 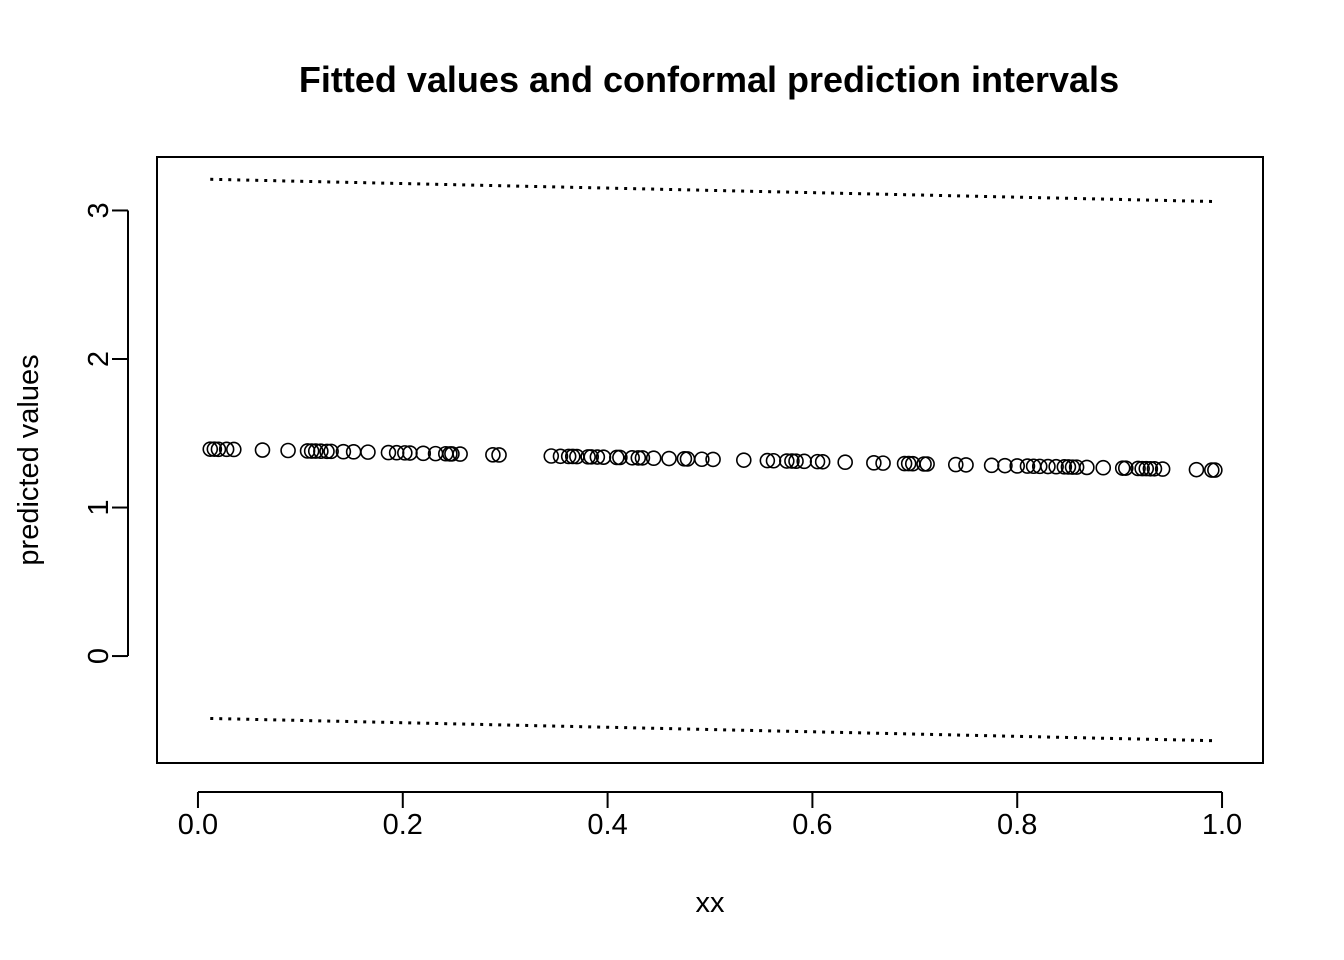 What do you see at coordinates (99, 359) in the screenshot?
I see `y-tick-label: 2` at bounding box center [99, 359].